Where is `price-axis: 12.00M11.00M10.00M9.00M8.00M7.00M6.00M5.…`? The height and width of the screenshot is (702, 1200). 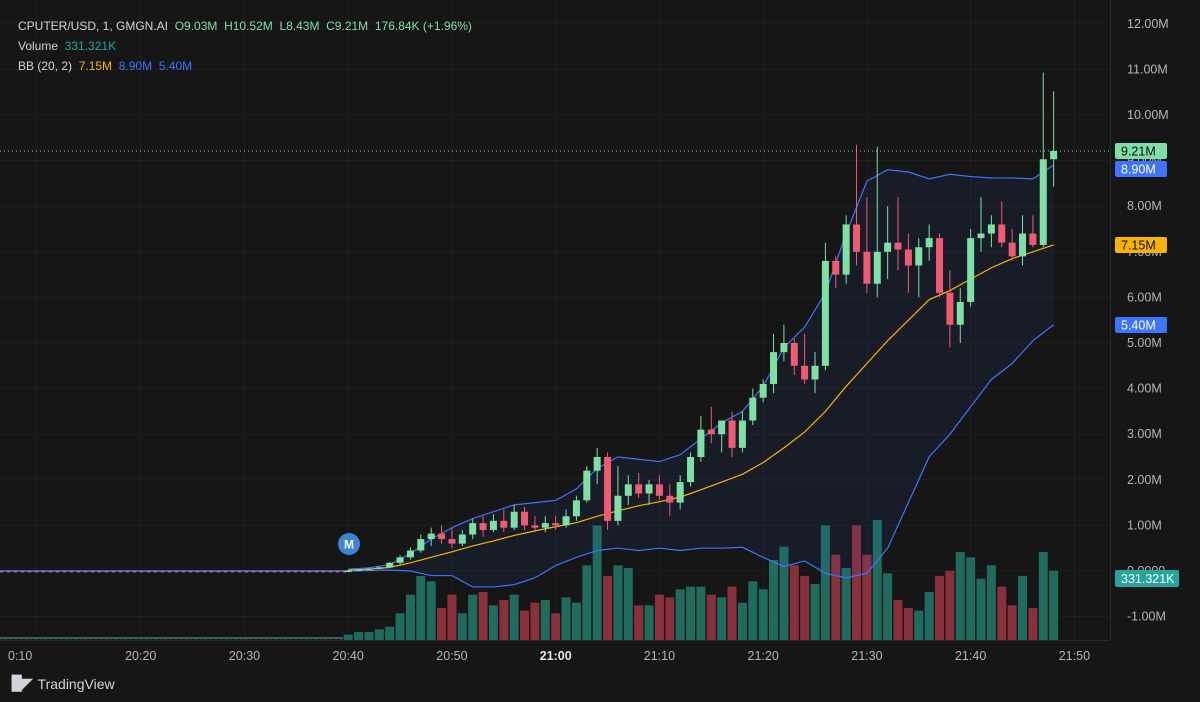 price-axis: 12.00M11.00M10.00M9.00M8.00M7.00M6.00M5.… is located at coordinates (1155, 320).